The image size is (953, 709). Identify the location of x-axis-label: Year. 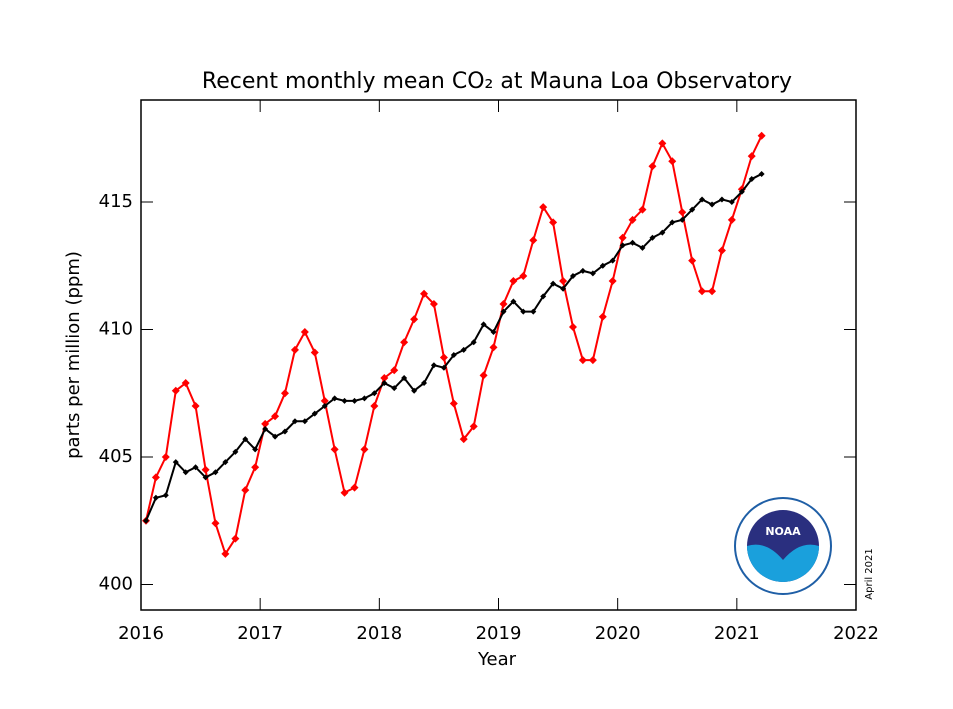
(497, 659).